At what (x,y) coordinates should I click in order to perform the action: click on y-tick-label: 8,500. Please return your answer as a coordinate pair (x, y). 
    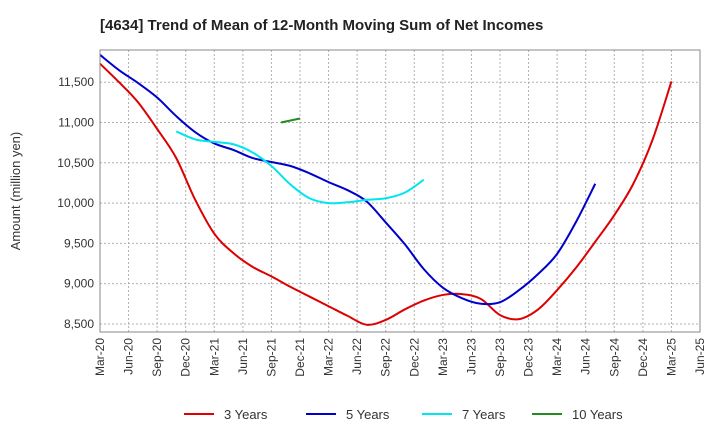
    Looking at the image, I should click on (79, 324).